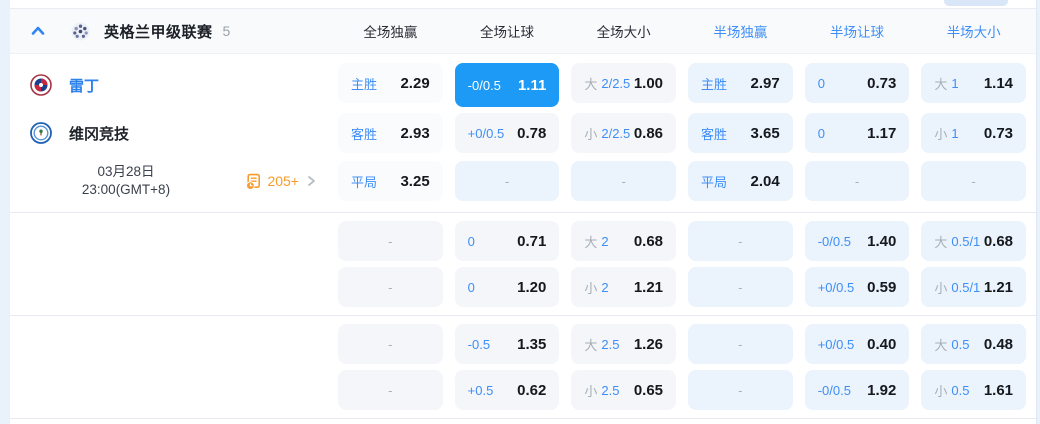  Describe the element at coordinates (973, 32) in the screenshot. I see `col-header-ht-overunder: 半场大小` at that location.